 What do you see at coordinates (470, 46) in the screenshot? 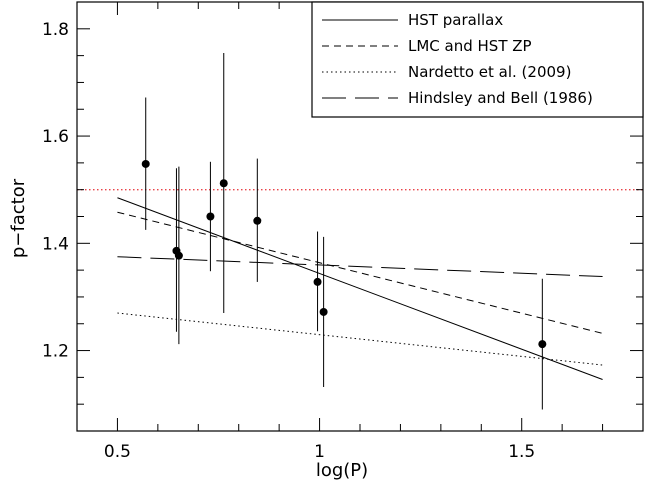
I see `legend-label: LMC and HST ZP` at bounding box center [470, 46].